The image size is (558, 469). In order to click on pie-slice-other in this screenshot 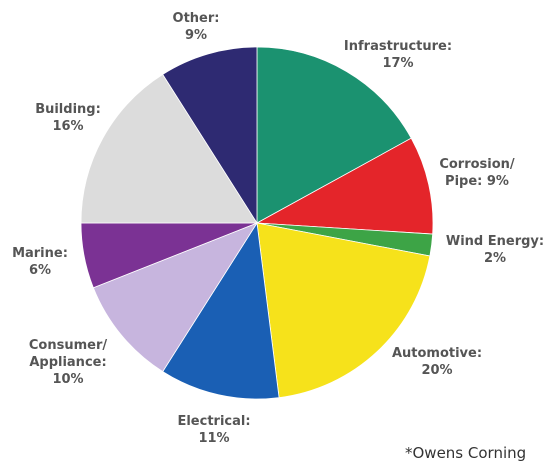, I will do `click(210, 135)`.